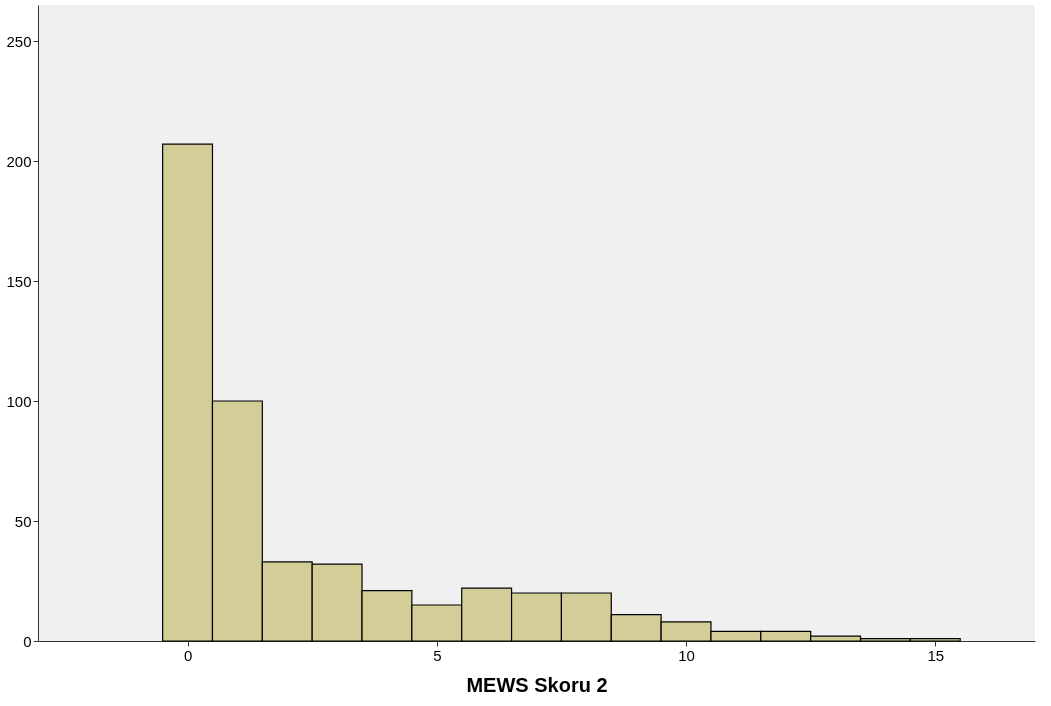 The width and height of the screenshot is (1051, 706). What do you see at coordinates (19, 161) in the screenshot?
I see `y-tick-label: 200` at bounding box center [19, 161].